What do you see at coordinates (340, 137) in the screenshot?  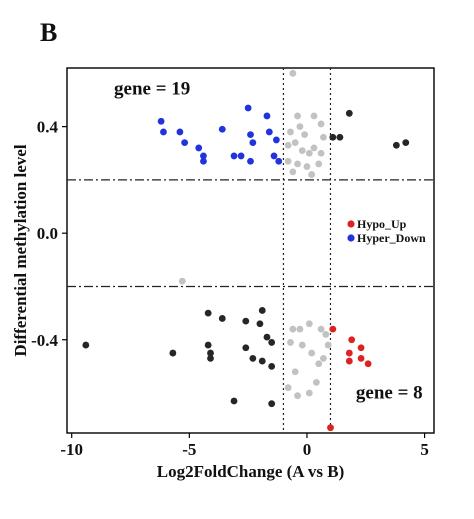 I see `data-point-significant-other--2` at bounding box center [340, 137].